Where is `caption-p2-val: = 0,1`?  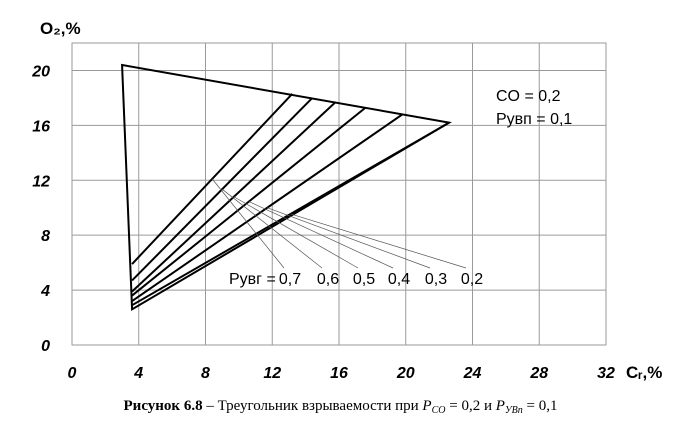 caption-p2-val: = 0,1 is located at coordinates (540, 406).